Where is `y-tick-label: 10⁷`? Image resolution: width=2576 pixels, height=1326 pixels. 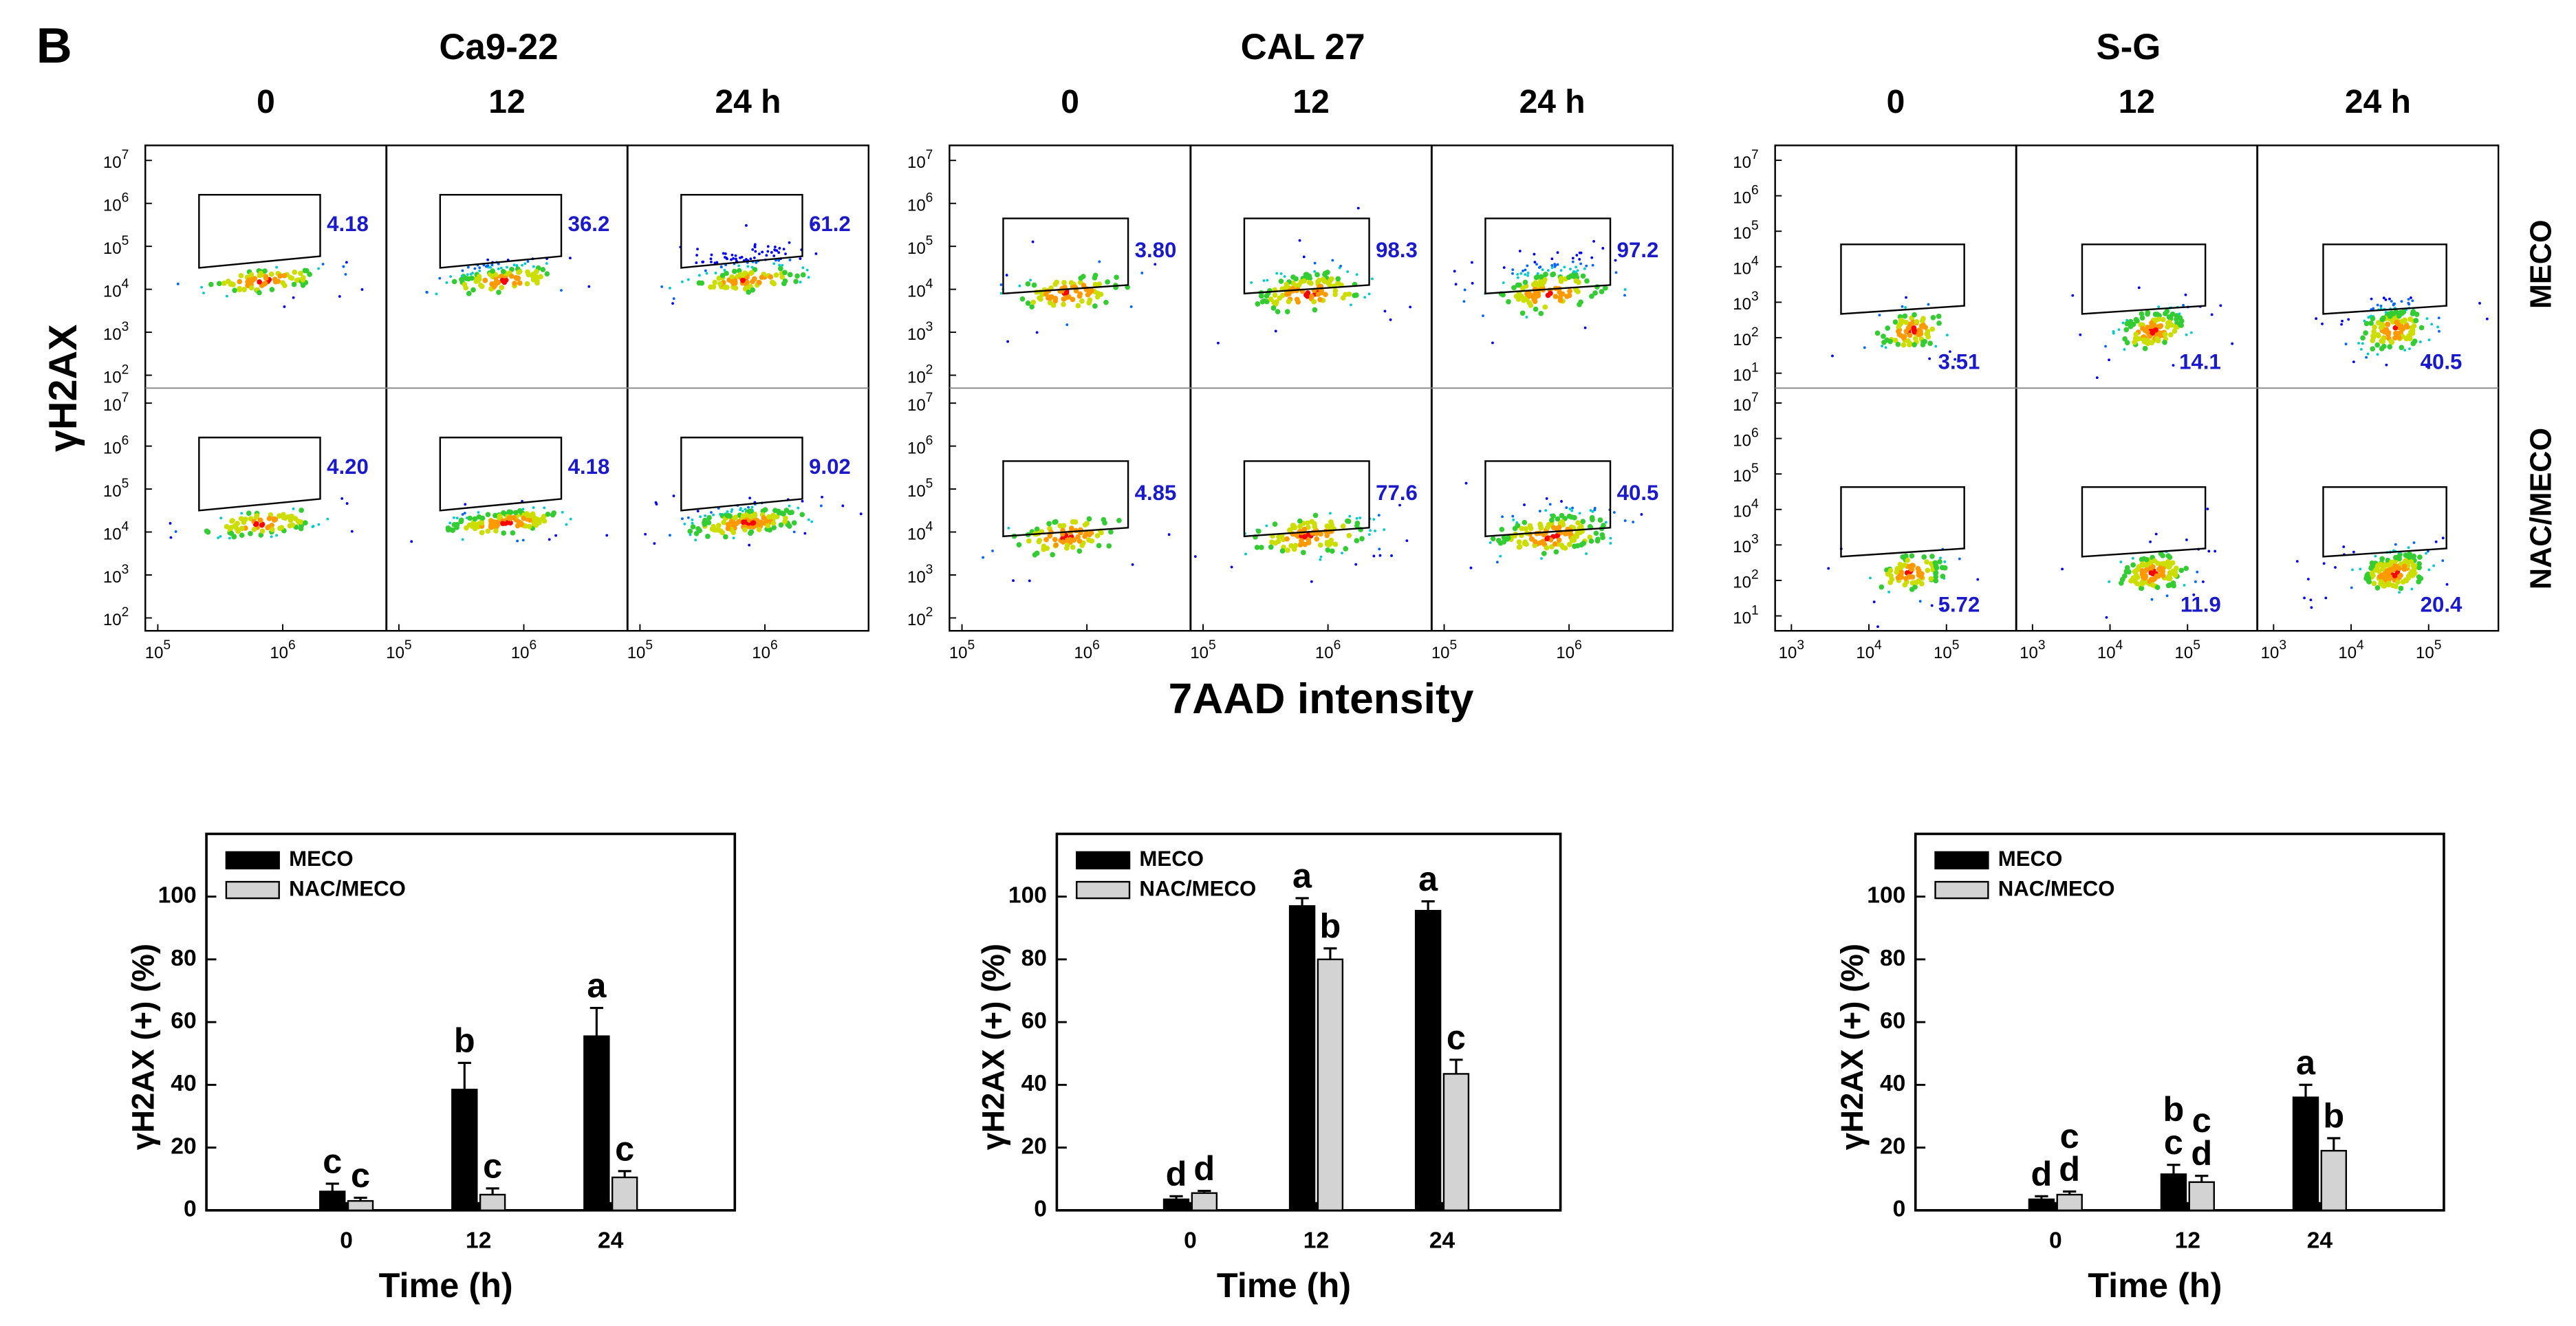 y-tick-label: 10⁷ is located at coordinates (116, 160).